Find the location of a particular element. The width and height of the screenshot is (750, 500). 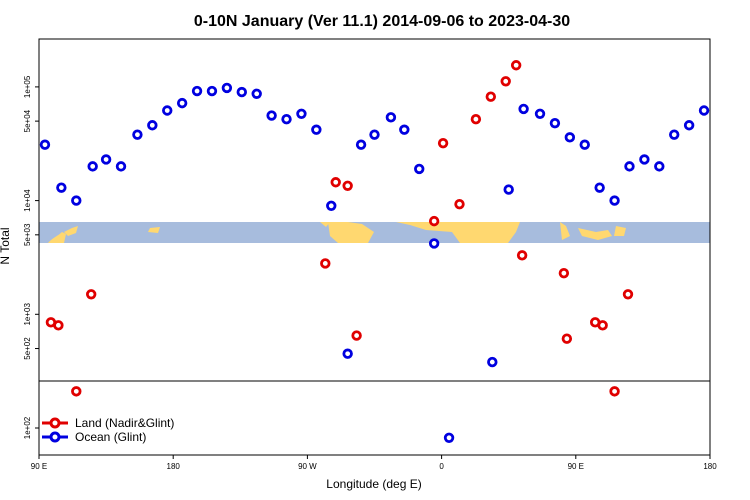

map-land-newguinea is located at coordinates (154, 230).